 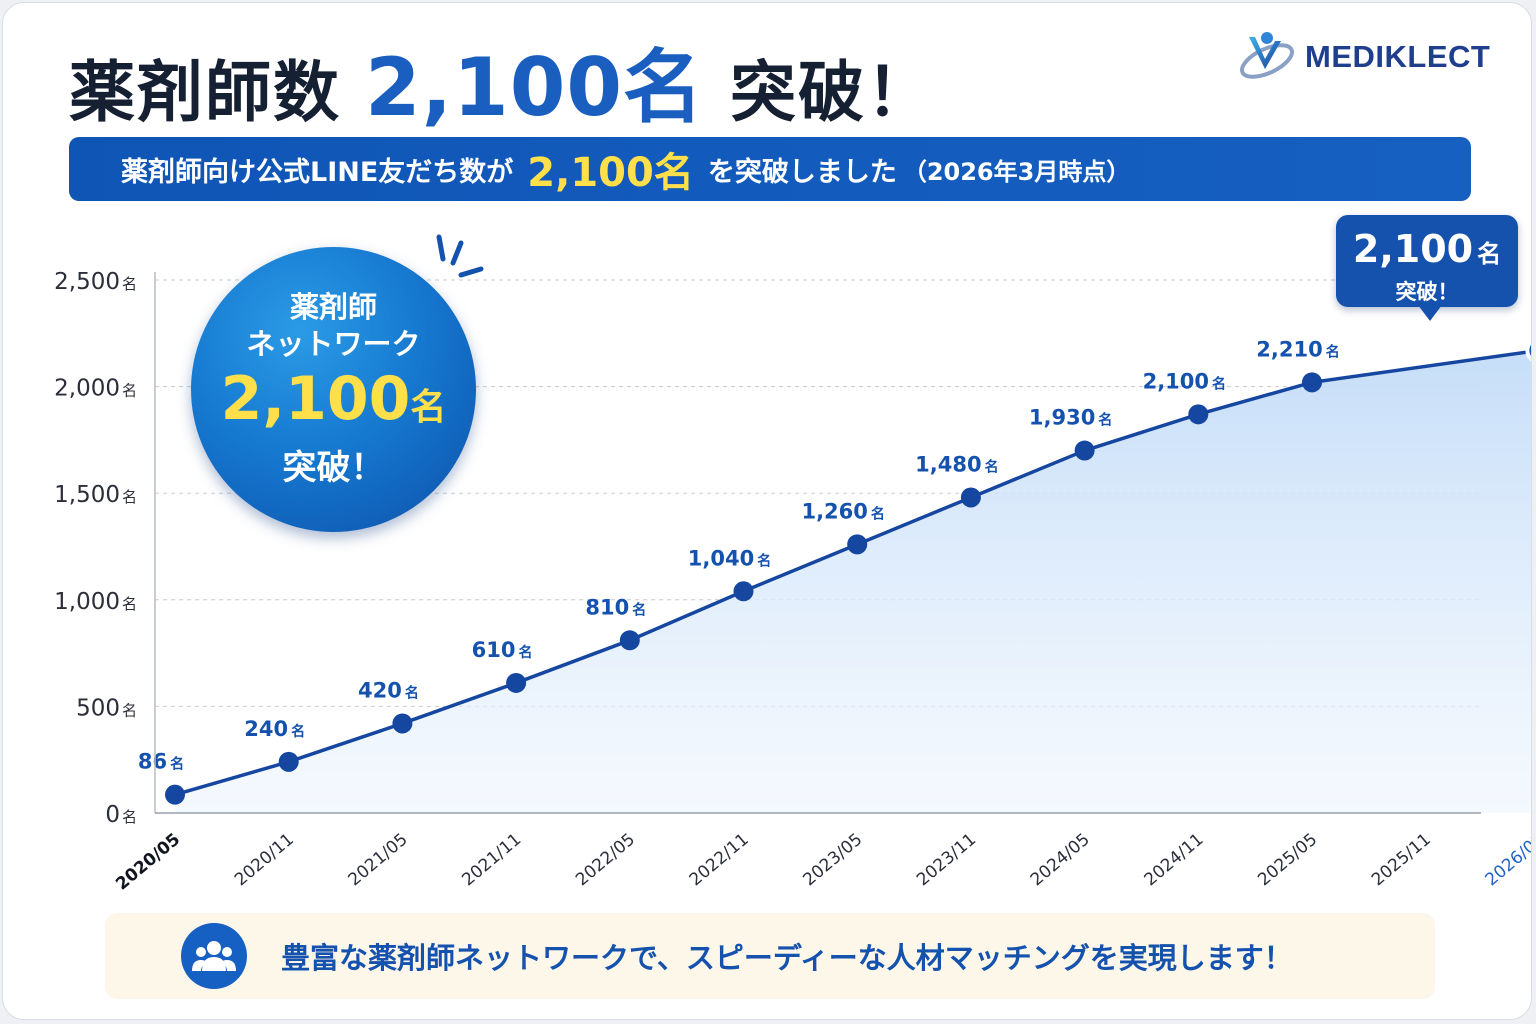 I want to click on page-title: 薬剤師数 2,100名 突破！, so click(x=502, y=78).